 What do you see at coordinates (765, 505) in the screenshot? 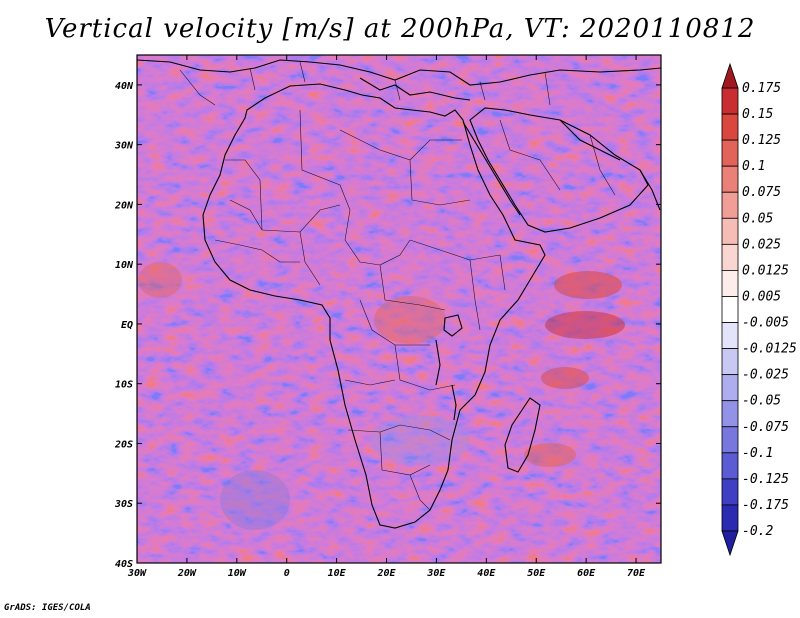
I see `colorbar-label: -0.175` at bounding box center [765, 505].